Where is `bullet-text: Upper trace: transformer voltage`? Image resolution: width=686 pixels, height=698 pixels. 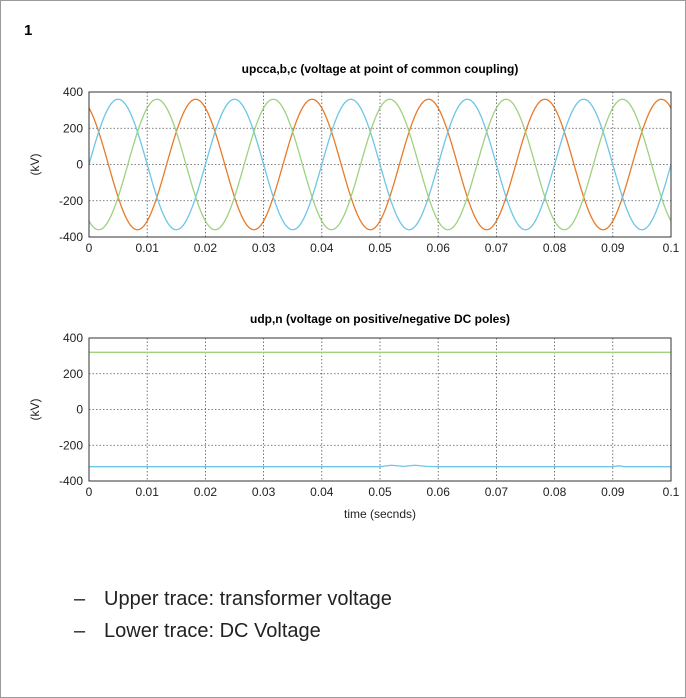
bullet-text: Upper trace: transformer voltage is located at coordinates (248, 599).